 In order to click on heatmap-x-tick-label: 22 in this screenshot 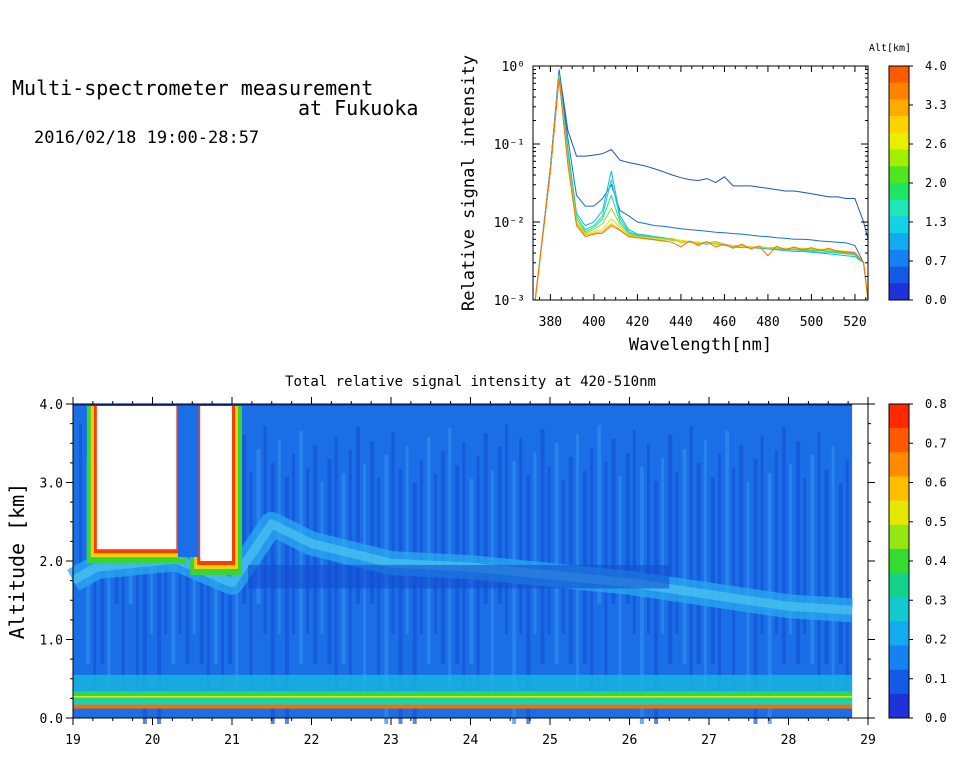, I will do `click(312, 740)`.